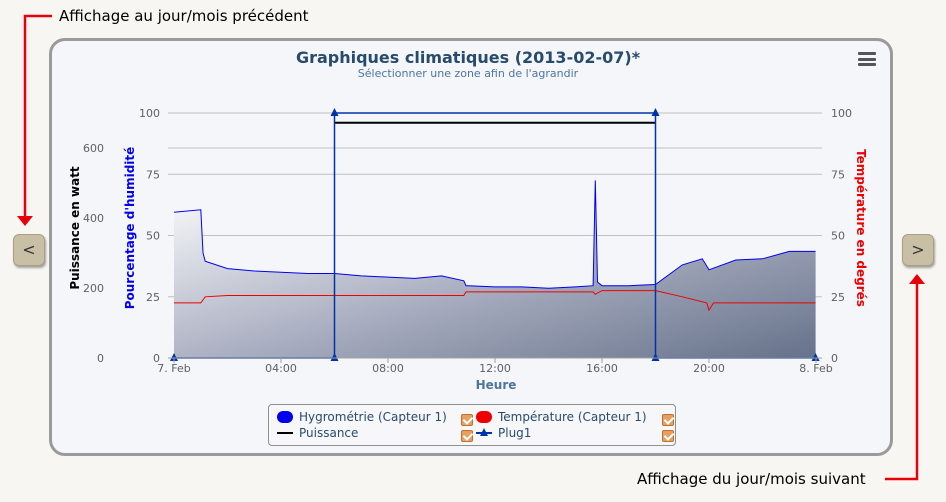  Describe the element at coordinates (668, 436) in the screenshot. I see `checkbox-plug1` at that location.